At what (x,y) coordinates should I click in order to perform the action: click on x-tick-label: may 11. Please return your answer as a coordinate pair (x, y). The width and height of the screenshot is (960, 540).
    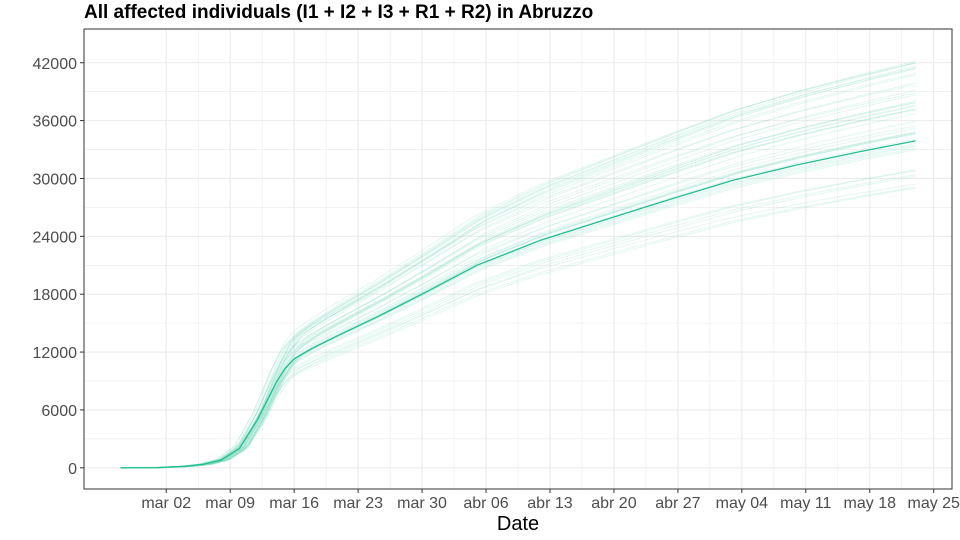
    Looking at the image, I should click on (805, 503).